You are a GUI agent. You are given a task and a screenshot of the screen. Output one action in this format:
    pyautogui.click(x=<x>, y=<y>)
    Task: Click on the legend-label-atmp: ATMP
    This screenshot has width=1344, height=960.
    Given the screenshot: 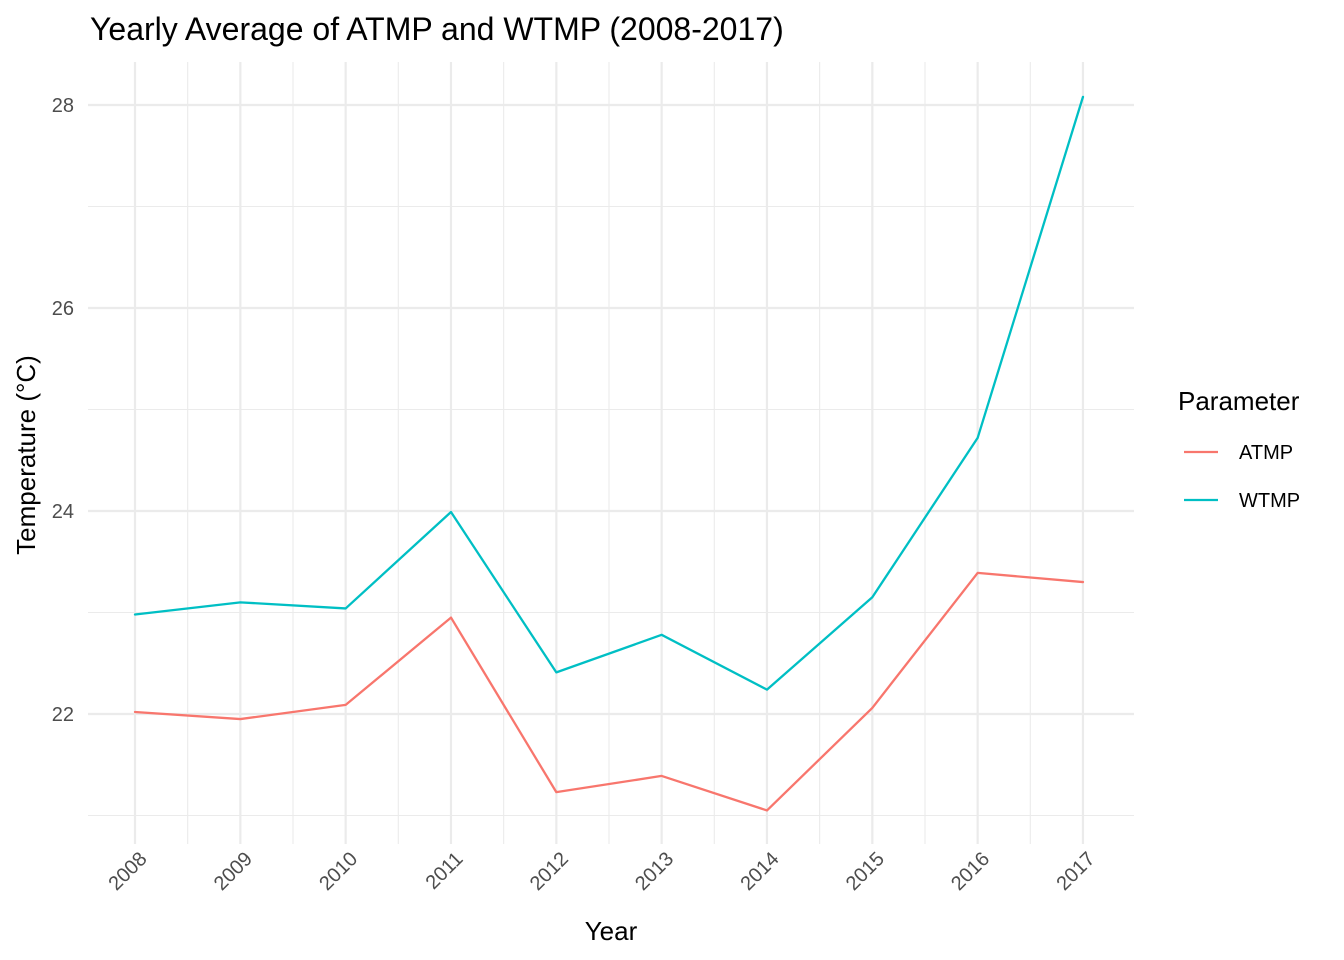 What is the action you would take?
    pyautogui.click(x=1266, y=453)
    